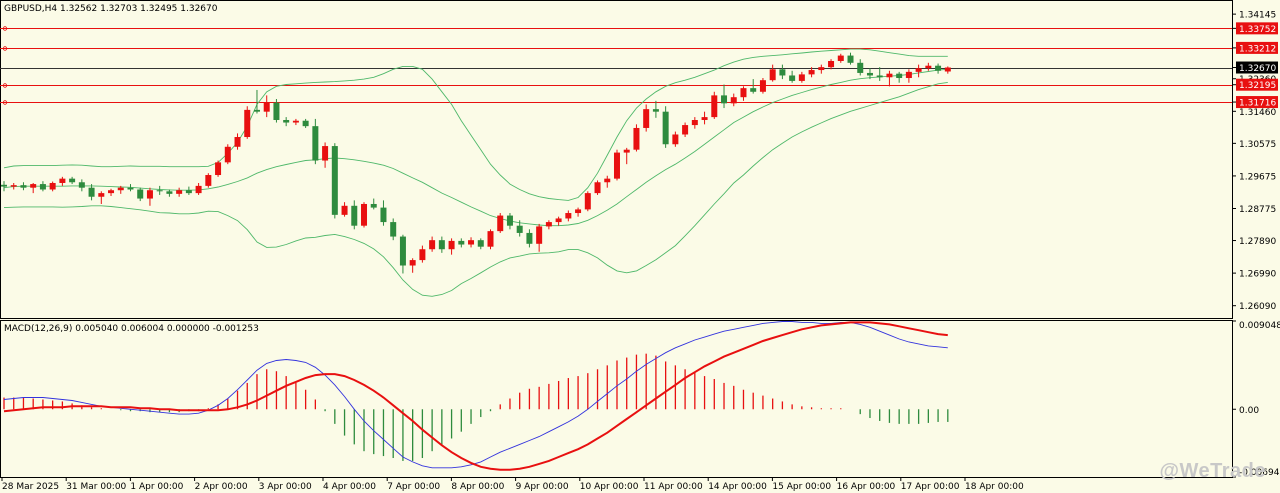  What do you see at coordinates (1257, 145) in the screenshot?
I see `price-tick-label: 1.30575` at bounding box center [1257, 145].